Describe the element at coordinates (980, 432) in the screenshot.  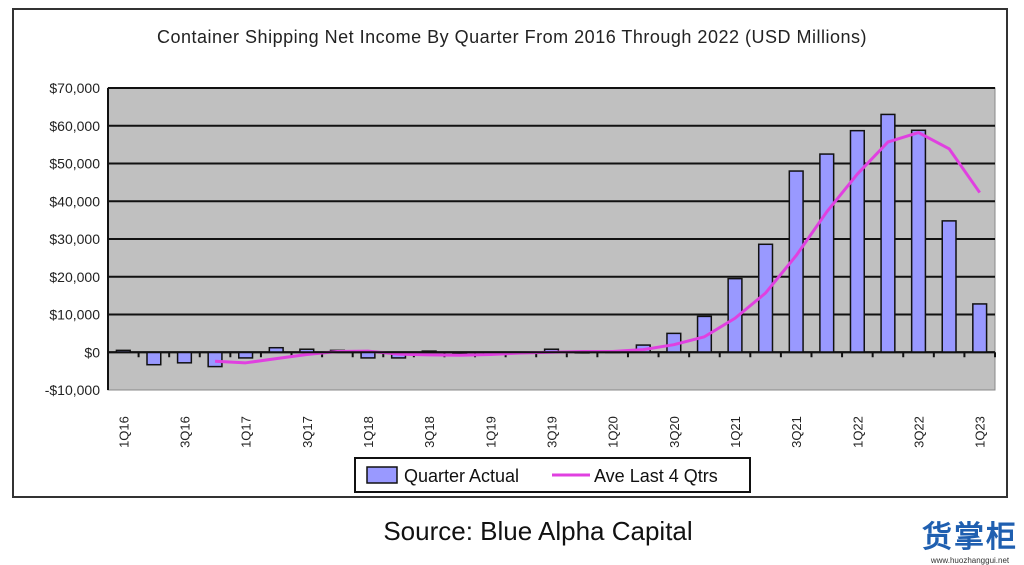
I see `x-tick-label: 1Q23` at that location.